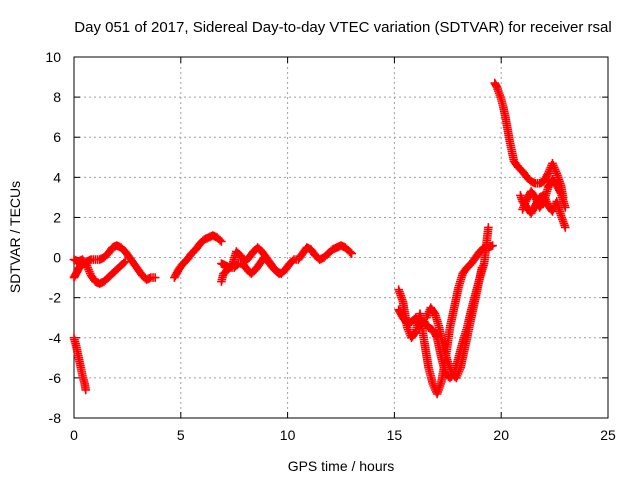 This screenshot has height=480, width=640. I want to click on y-tick-label: -8, so click(55, 418).